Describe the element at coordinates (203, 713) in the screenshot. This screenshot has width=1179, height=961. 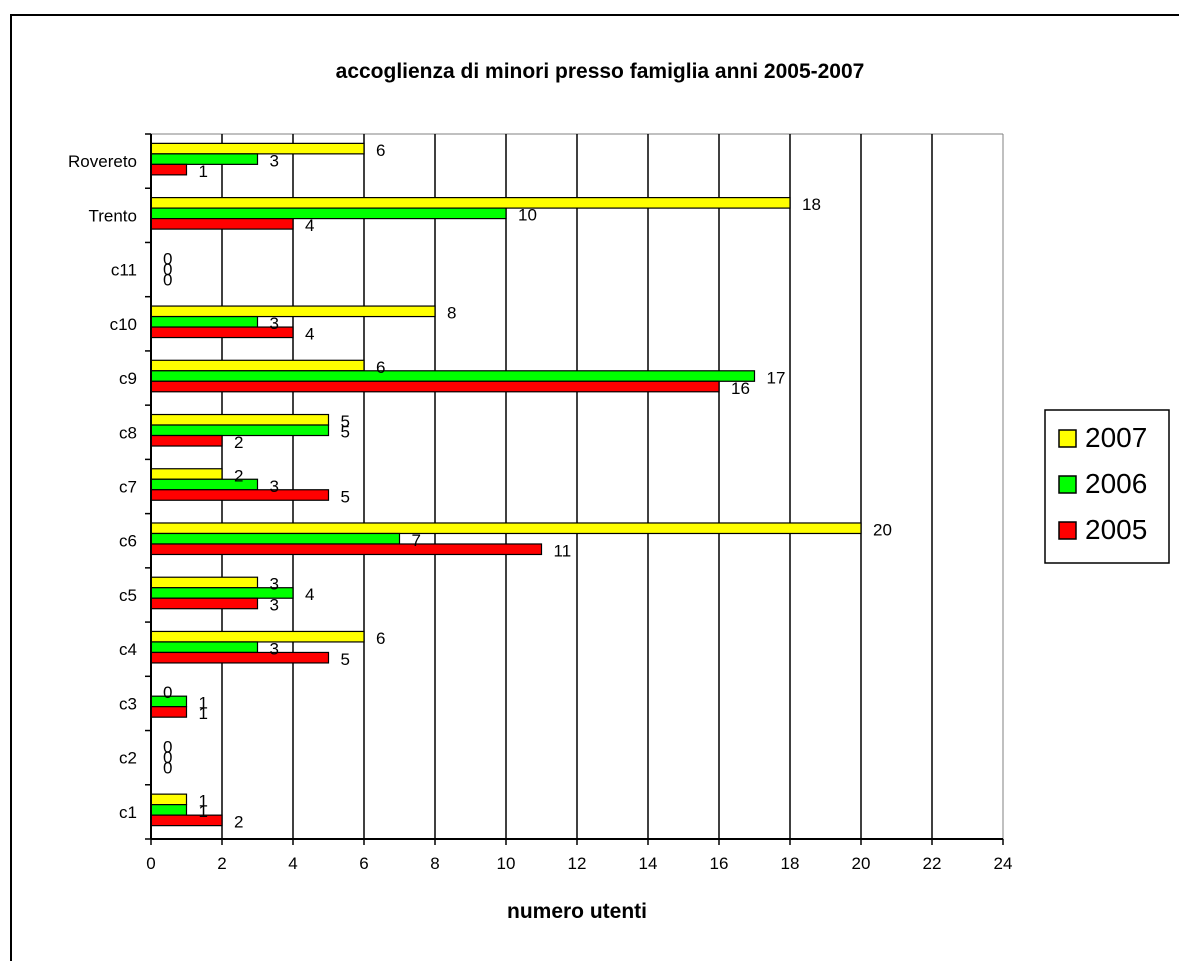
I see `data-label-c3-2005: 1` at that location.